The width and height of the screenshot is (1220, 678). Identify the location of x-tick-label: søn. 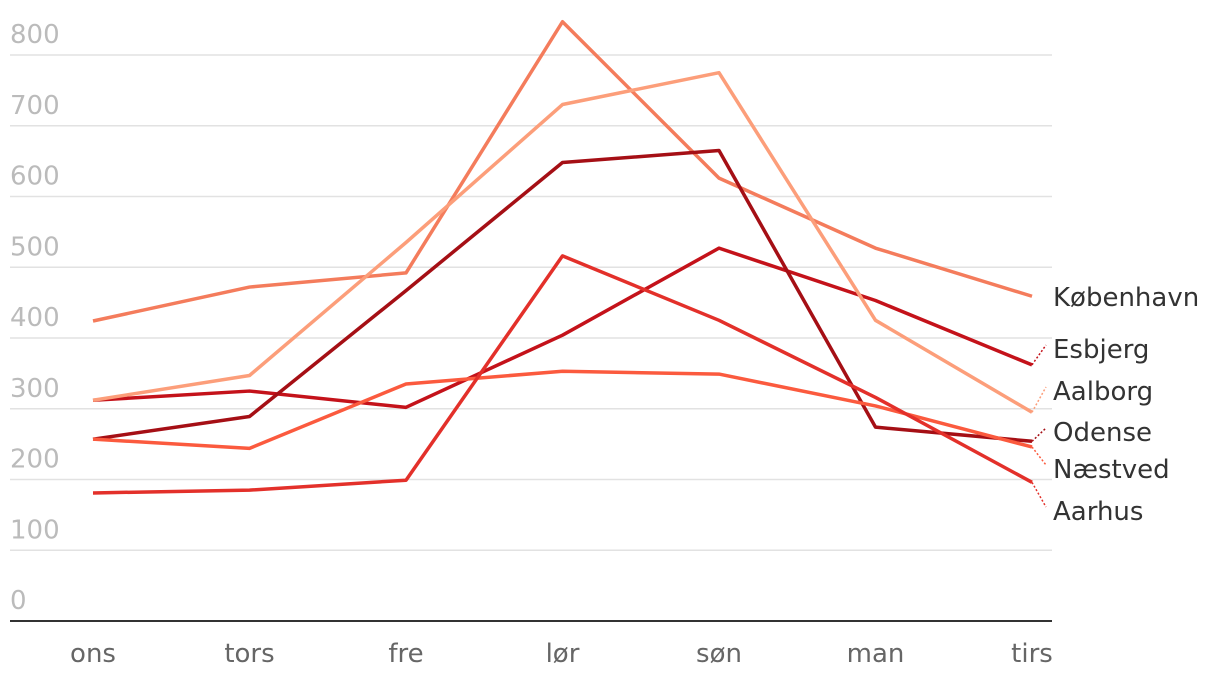
(719, 654).